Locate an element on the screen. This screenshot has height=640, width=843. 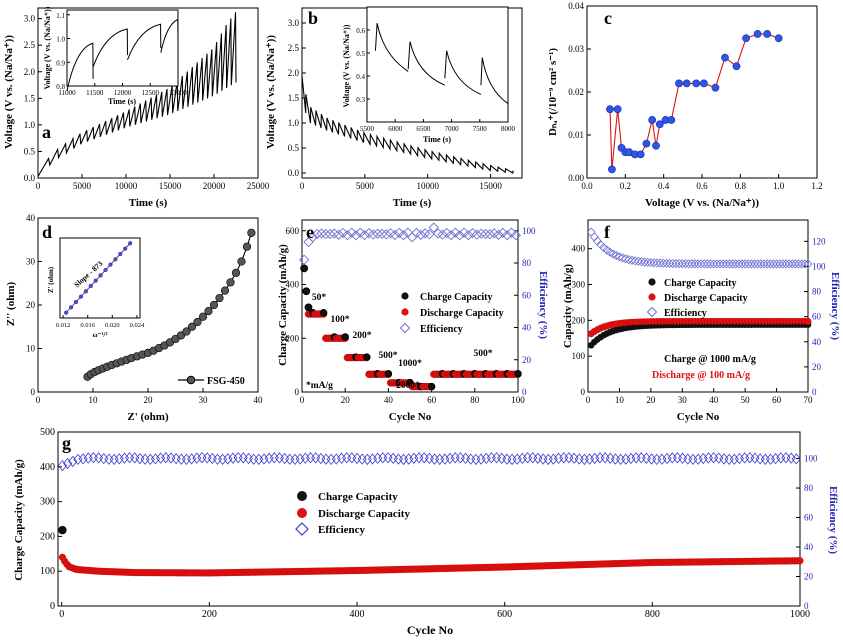
y-tick-label: 0.5 is located at coordinates (360, 54).